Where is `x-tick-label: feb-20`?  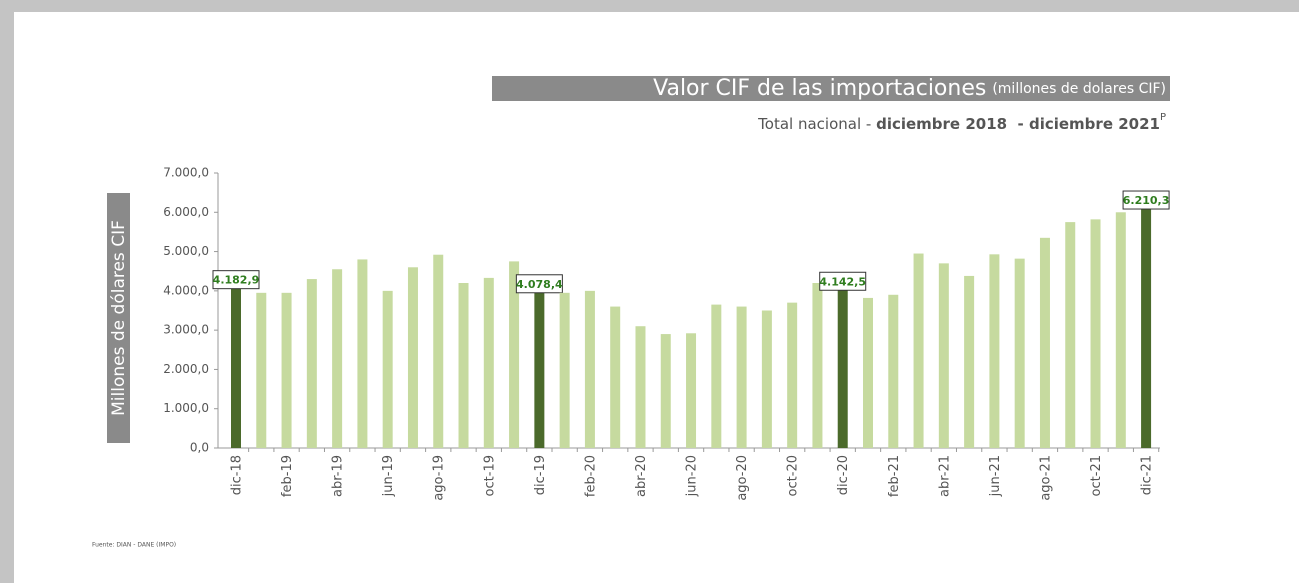
x-tick-label: feb-20 is located at coordinates (590, 476).